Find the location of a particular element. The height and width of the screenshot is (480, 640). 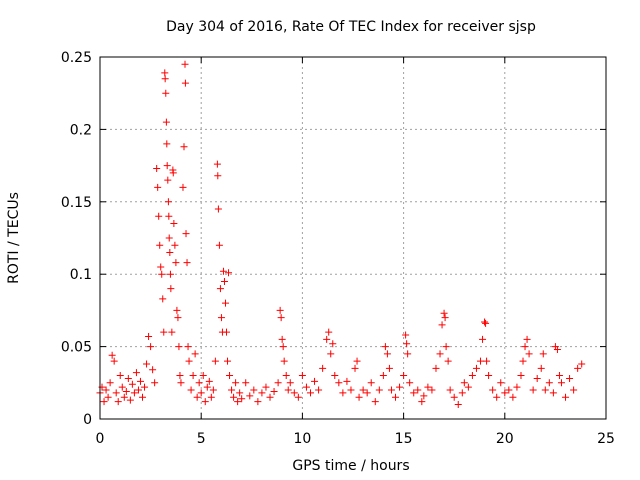

y-tick-label: 0.05 is located at coordinates (76, 348).